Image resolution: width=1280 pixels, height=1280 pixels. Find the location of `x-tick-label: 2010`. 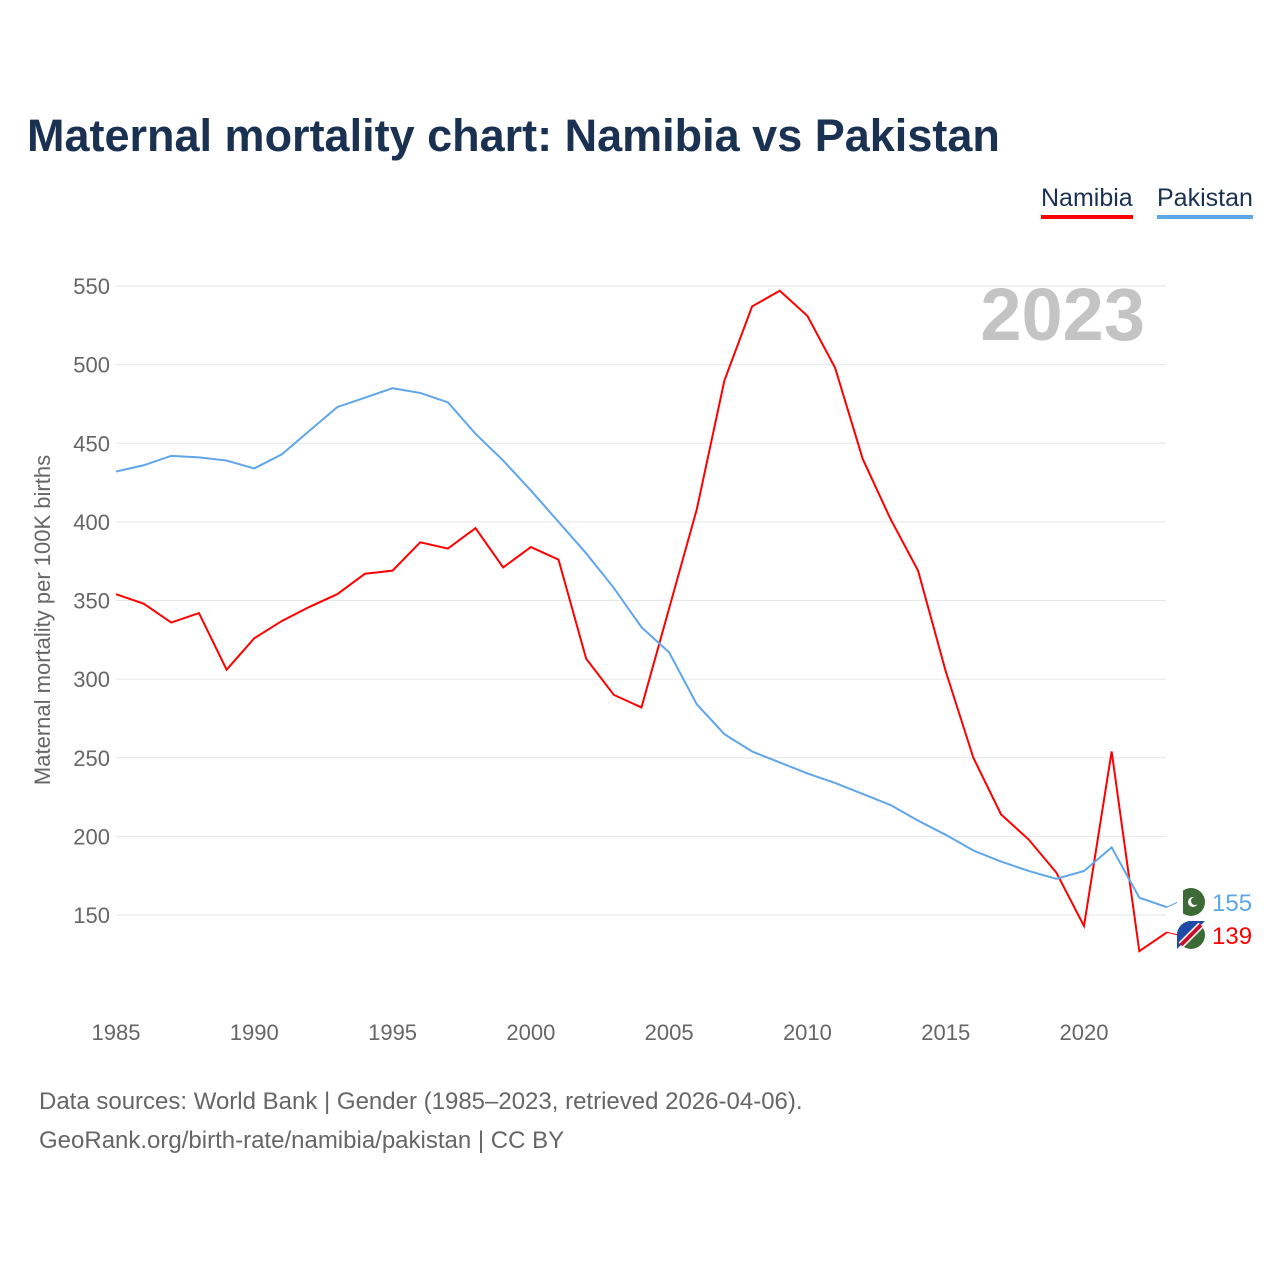

x-tick-label: 2010 is located at coordinates (807, 1032).